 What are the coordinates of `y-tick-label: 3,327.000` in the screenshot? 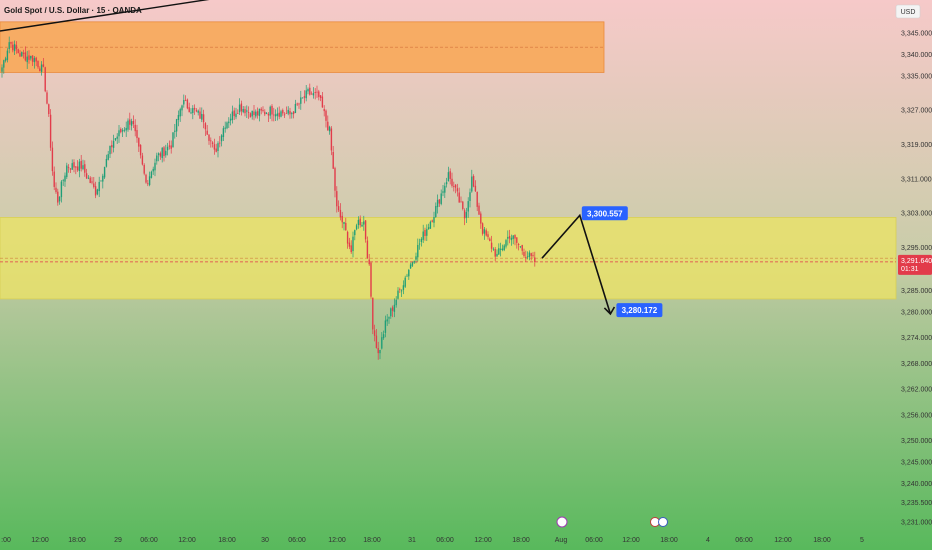 It's located at (916, 111).